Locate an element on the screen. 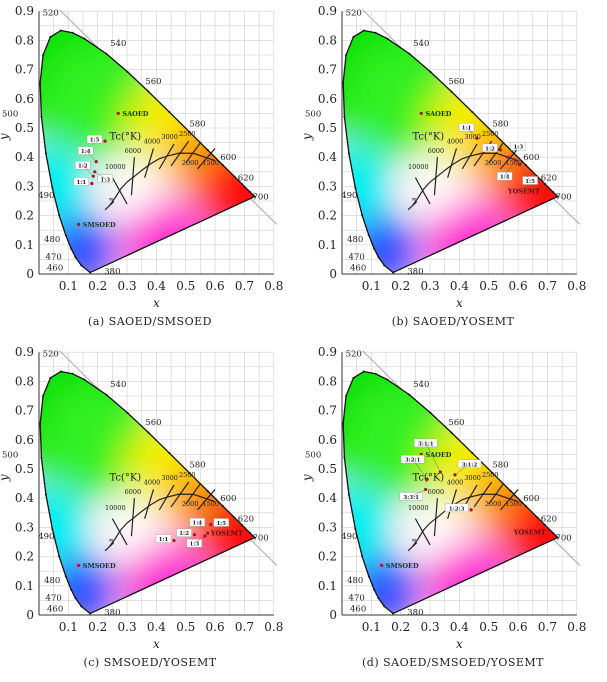  cct-label: 2000 is located at coordinates (493, 504).